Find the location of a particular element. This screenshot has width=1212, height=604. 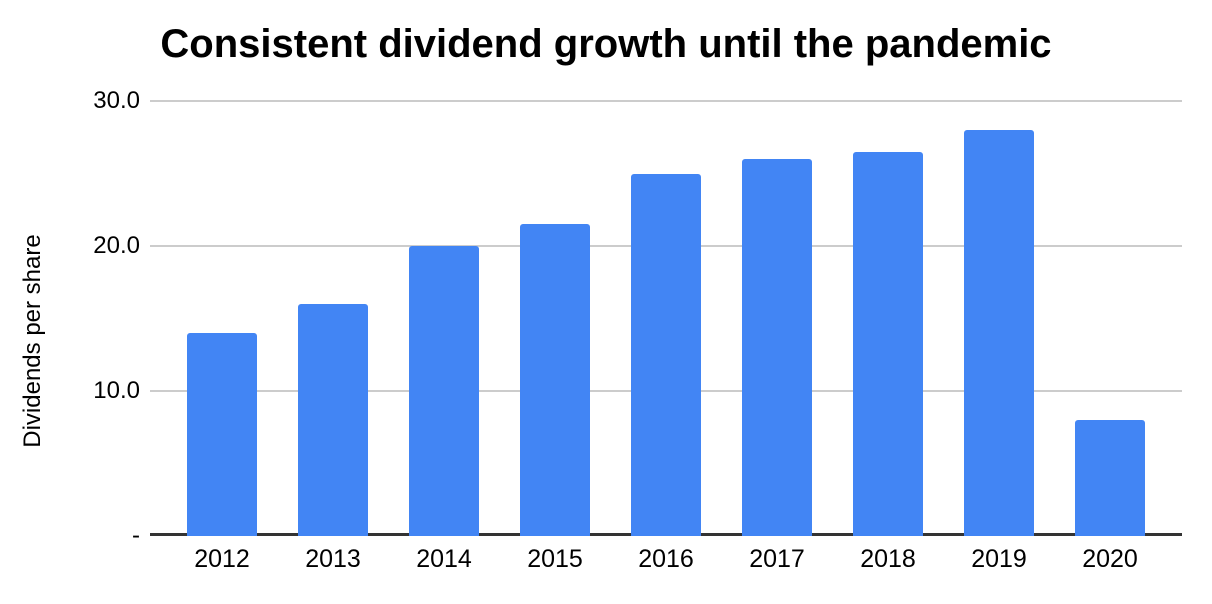

y-tick-label: 20.0 is located at coordinates (116, 245).